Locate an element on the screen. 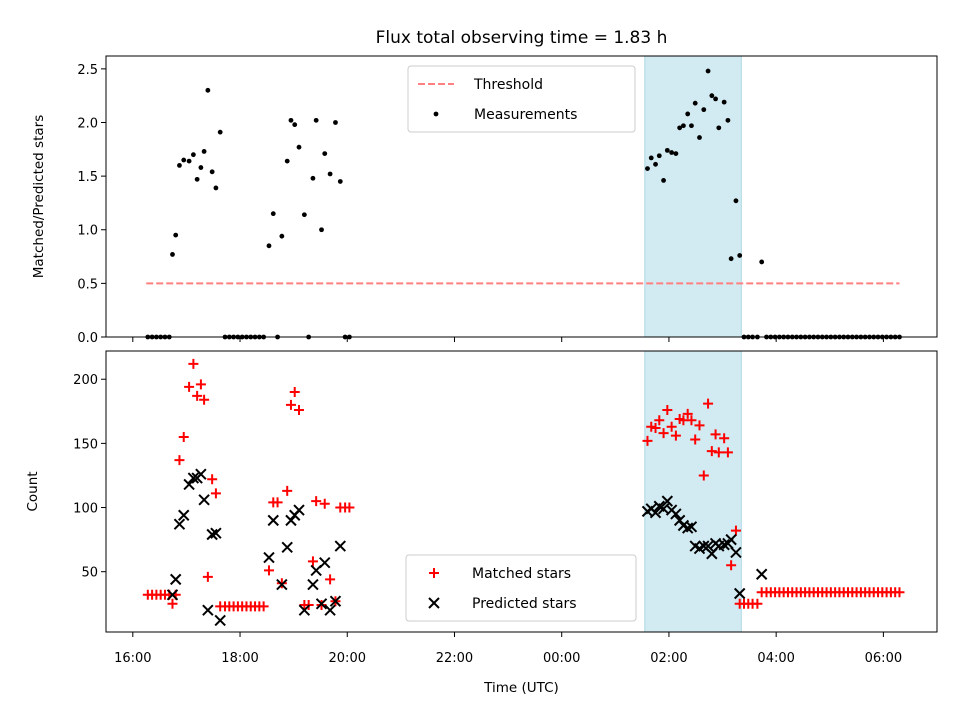 Image resolution: width=960 pixels, height=720 pixels. bottom-y-tick-label: 100 is located at coordinates (85, 509).